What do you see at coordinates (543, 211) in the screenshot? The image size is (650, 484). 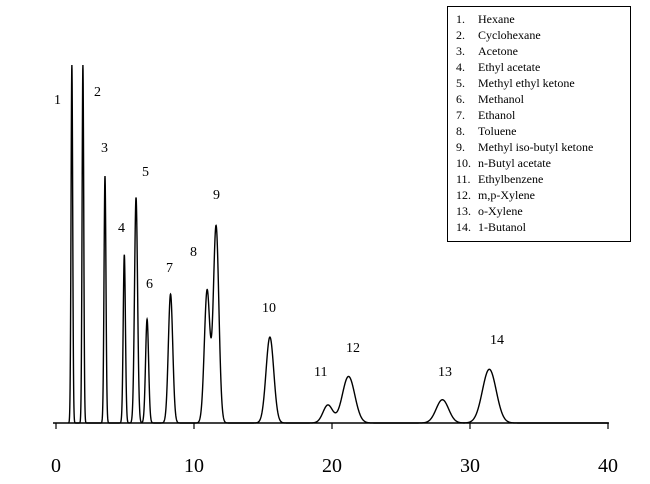 I see `legend-item: 13. o-Xylene` at bounding box center [543, 211].